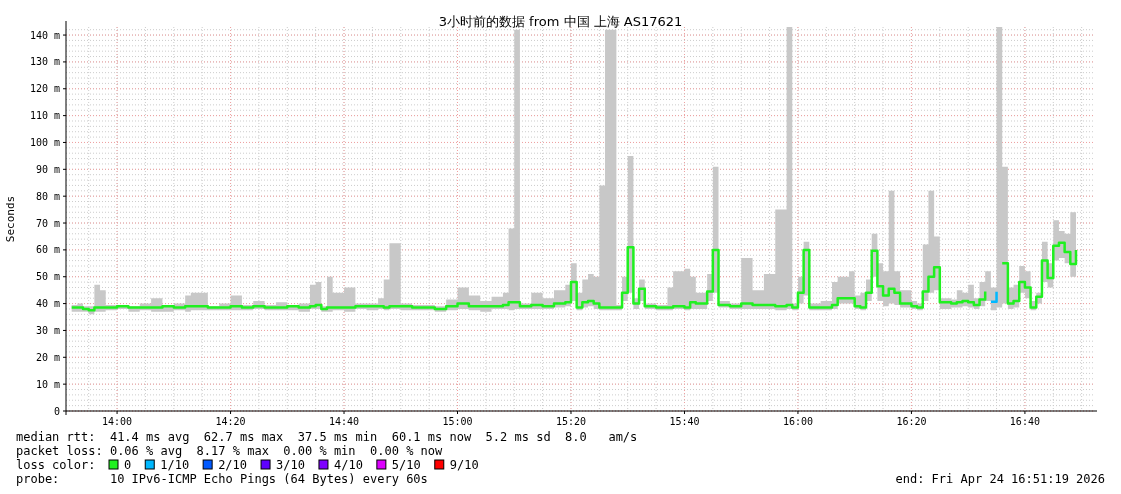  I want to click on y-tick-label: 40 m, so click(47, 304).